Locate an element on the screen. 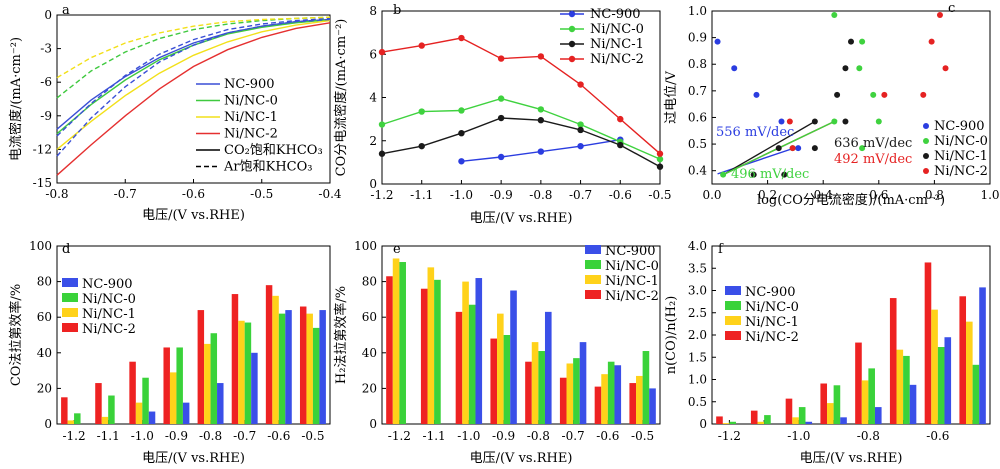 The width and height of the screenshot is (1000, 469). x-tick-label-e: -0.6 is located at coordinates (607, 436).